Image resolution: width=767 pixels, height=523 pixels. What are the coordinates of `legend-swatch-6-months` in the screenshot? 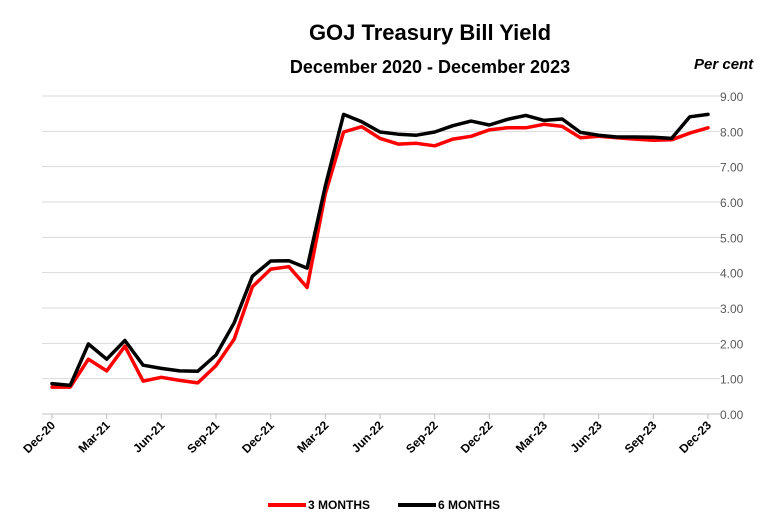 It's located at (417, 505).